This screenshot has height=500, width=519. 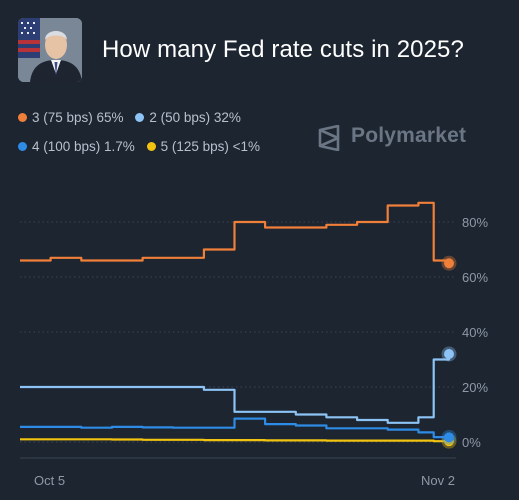 What do you see at coordinates (195, 117) in the screenshot?
I see `legend-label: 2 (50 bps) 32%` at bounding box center [195, 117].